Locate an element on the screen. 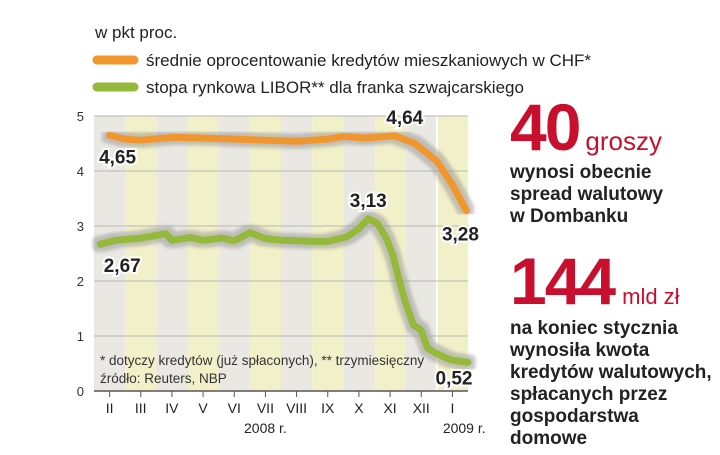 This screenshot has width=720, height=455. y-tick-label: 2 is located at coordinates (80, 281).